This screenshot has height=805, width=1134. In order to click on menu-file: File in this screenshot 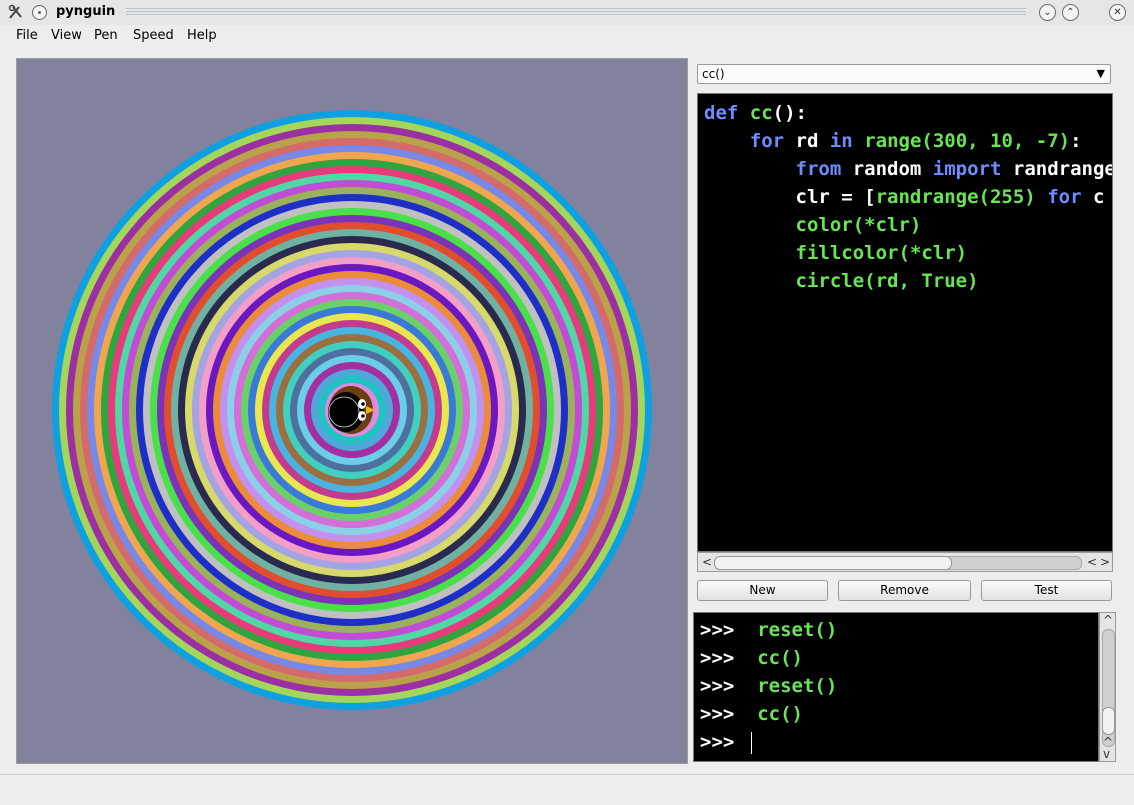, I will do `click(27, 35)`.